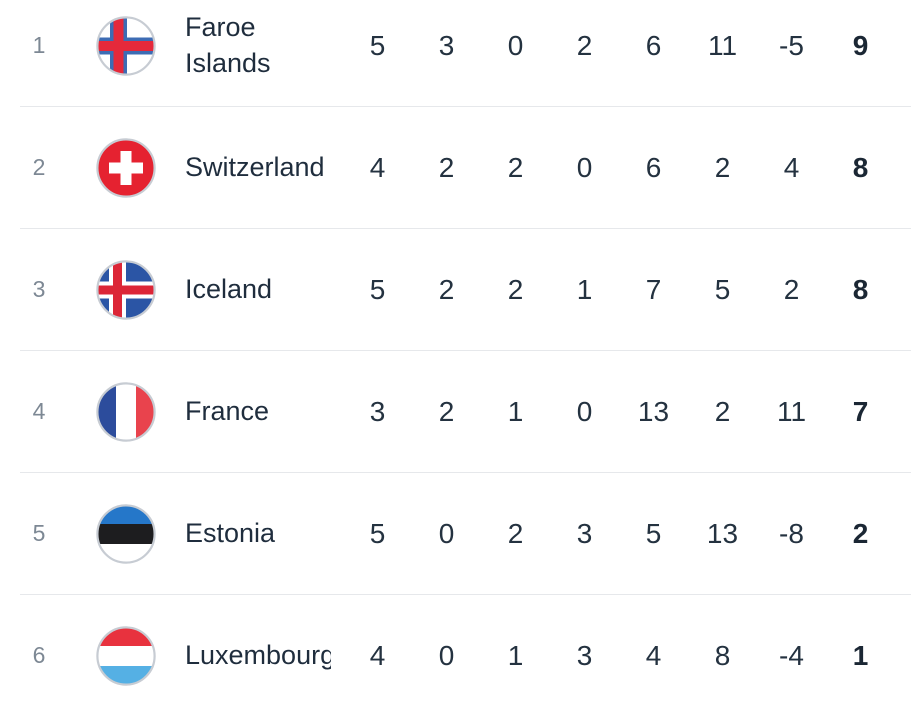 The image size is (911, 702). Describe the element at coordinates (584, 289) in the screenshot. I see `losses-stat: 1` at that location.